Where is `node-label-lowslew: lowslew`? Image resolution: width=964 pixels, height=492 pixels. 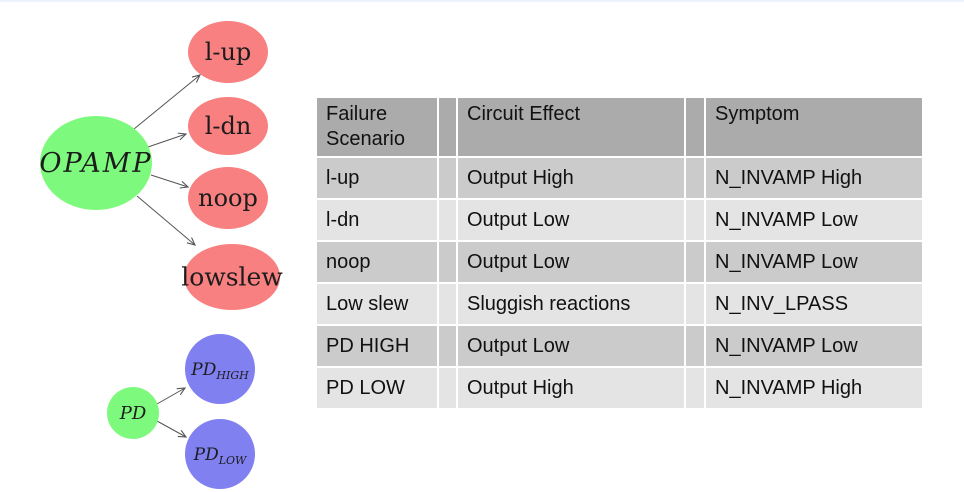
node-label-lowslew: lowslew is located at coordinates (232, 277).